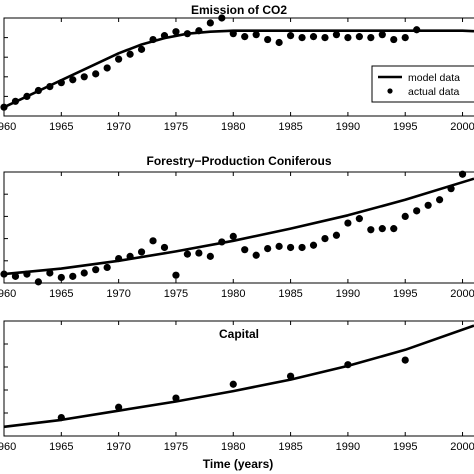 The width and height of the screenshot is (474, 474). Describe the element at coordinates (238, 464) in the screenshot. I see `x-axis-label: Time (years)` at that location.